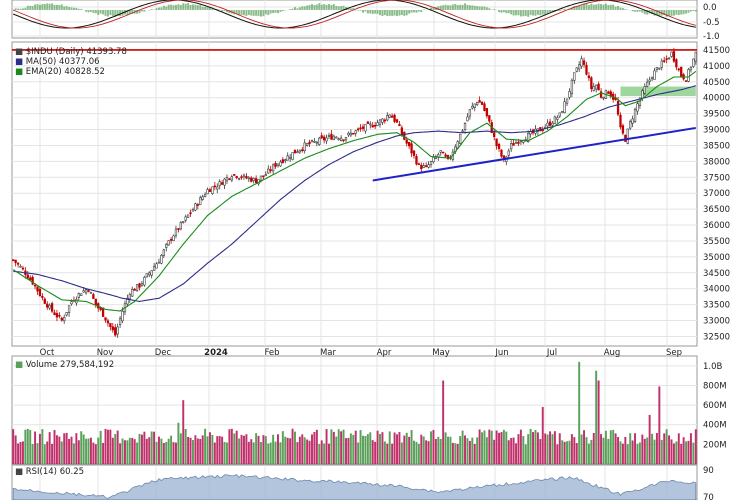 The width and height of the screenshot is (740, 500). What do you see at coordinates (716, 337) in the screenshot?
I see `price-y-tick-label: 32500` at bounding box center [716, 337].